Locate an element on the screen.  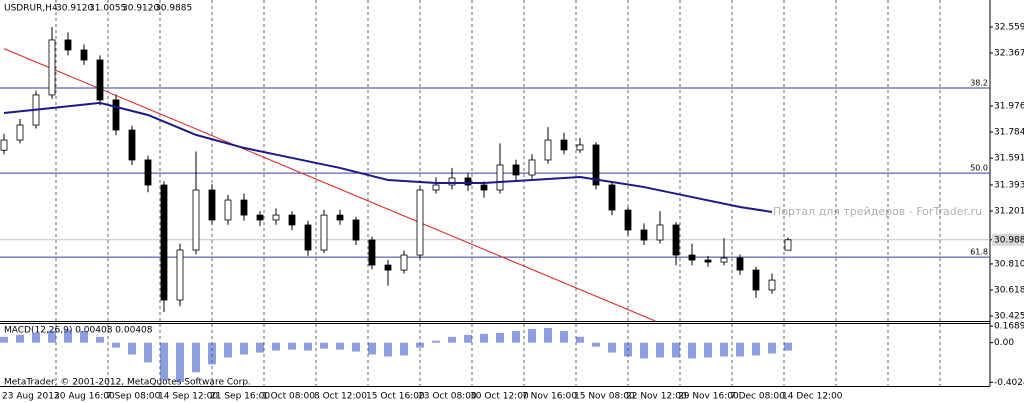
last-open: 30.9120 is located at coordinates (74, 9).